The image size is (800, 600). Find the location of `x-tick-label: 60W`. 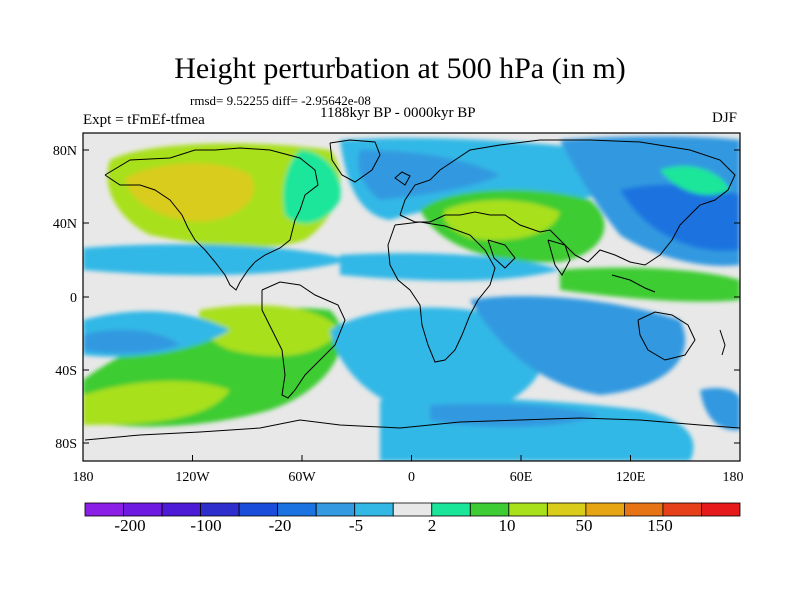

x-tick-label: 60W is located at coordinates (302, 477).